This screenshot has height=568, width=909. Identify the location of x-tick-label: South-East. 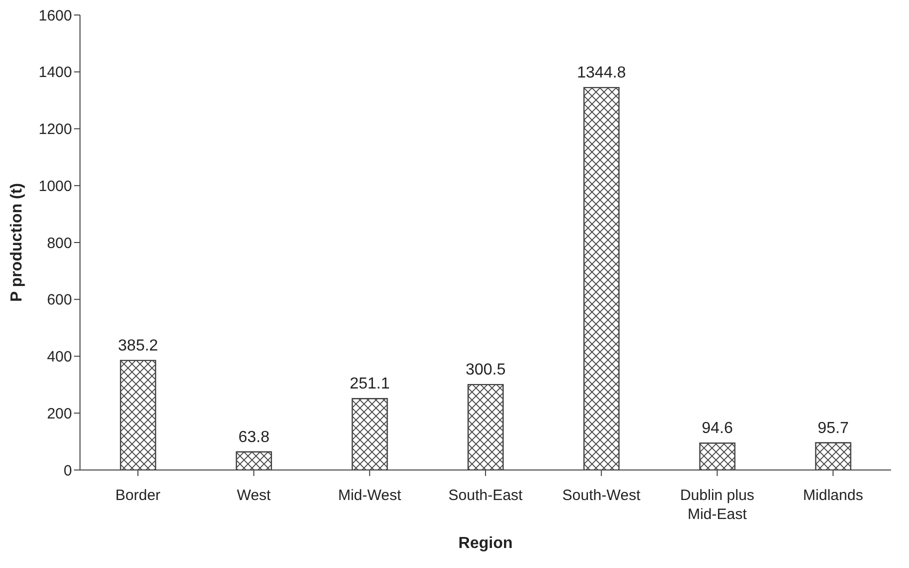
(486, 495).